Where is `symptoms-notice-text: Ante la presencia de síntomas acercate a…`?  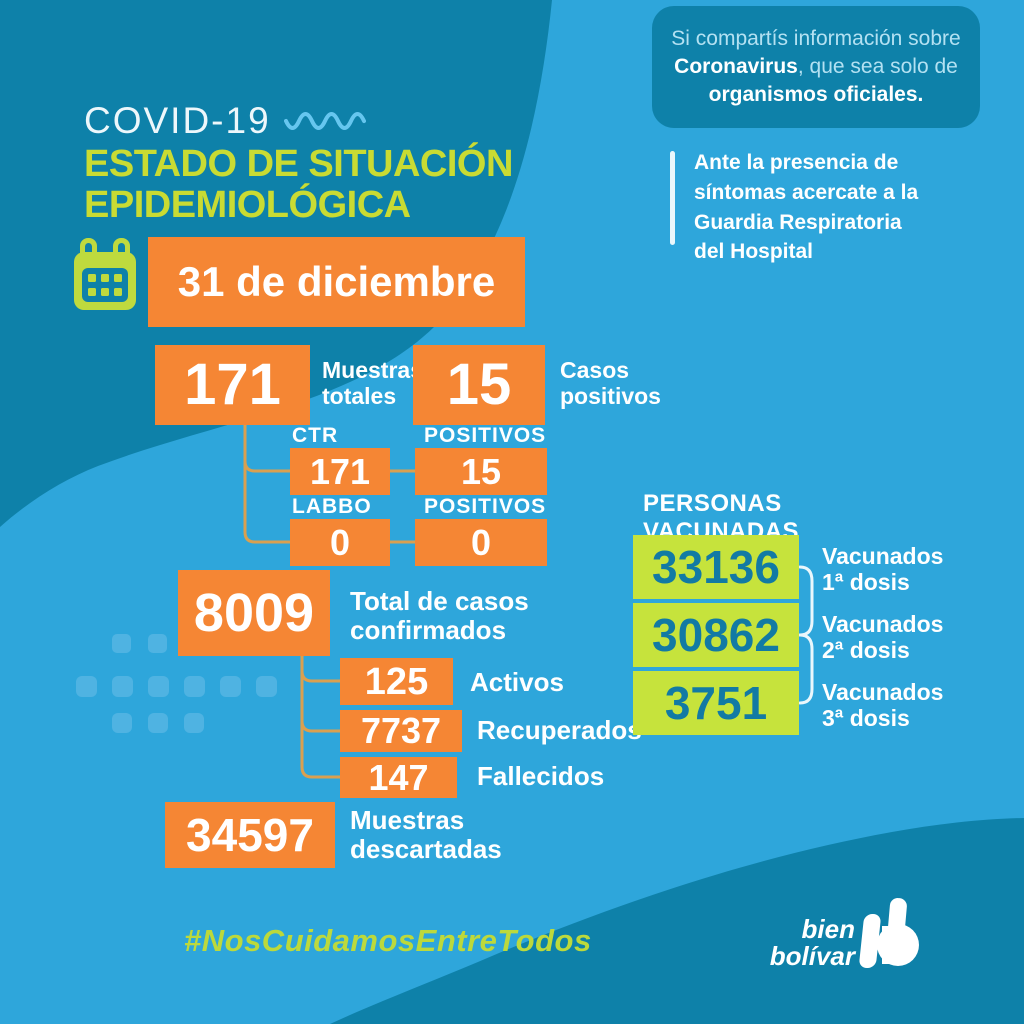 symptoms-notice-text: Ante la presencia de síntomas acercate a… is located at coordinates (806, 207).